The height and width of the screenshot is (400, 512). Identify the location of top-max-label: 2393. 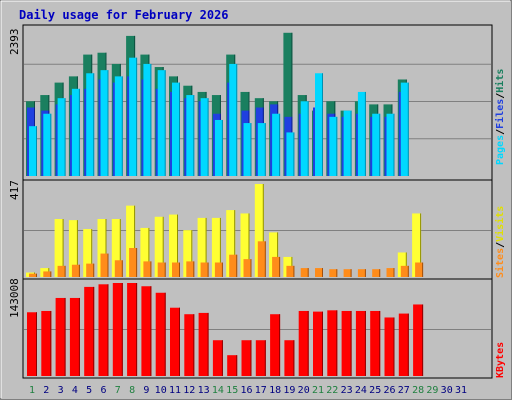
(14, 42).